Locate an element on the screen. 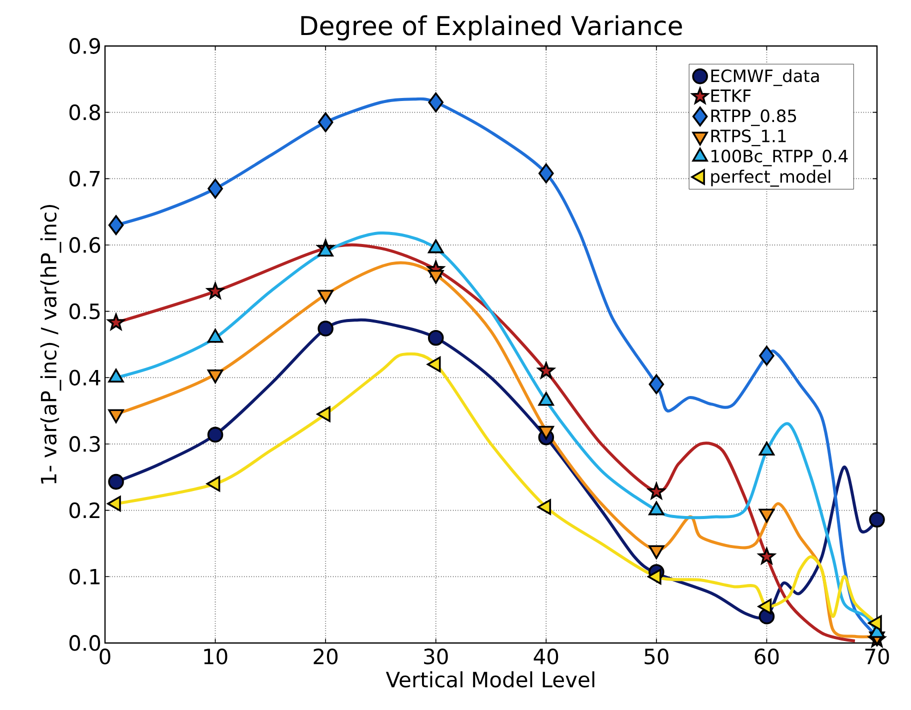 This screenshot has height=710, width=911. y-tick-label: 0.7 is located at coordinates (84, 178).